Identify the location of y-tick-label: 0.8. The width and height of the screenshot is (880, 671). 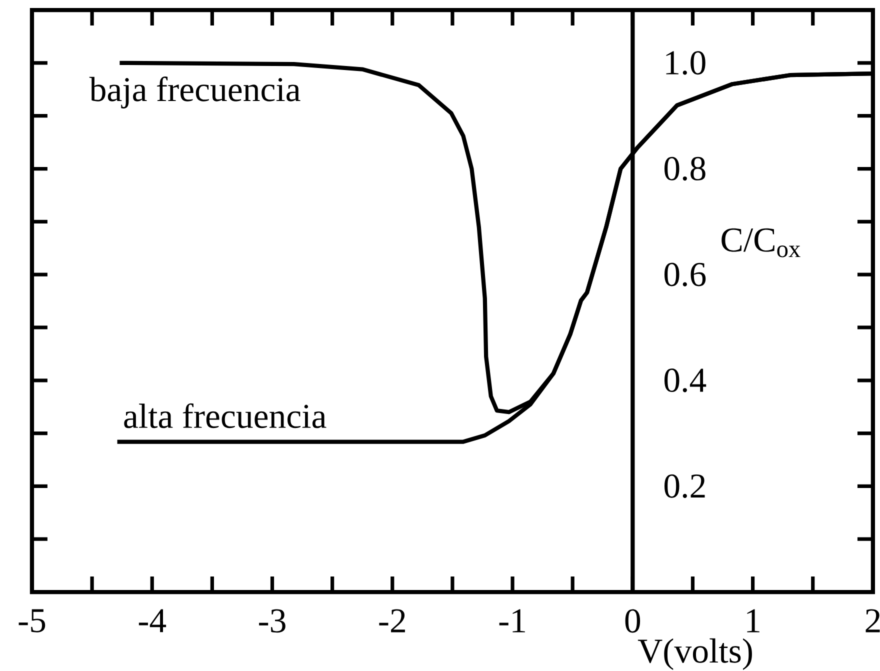
(685, 168).